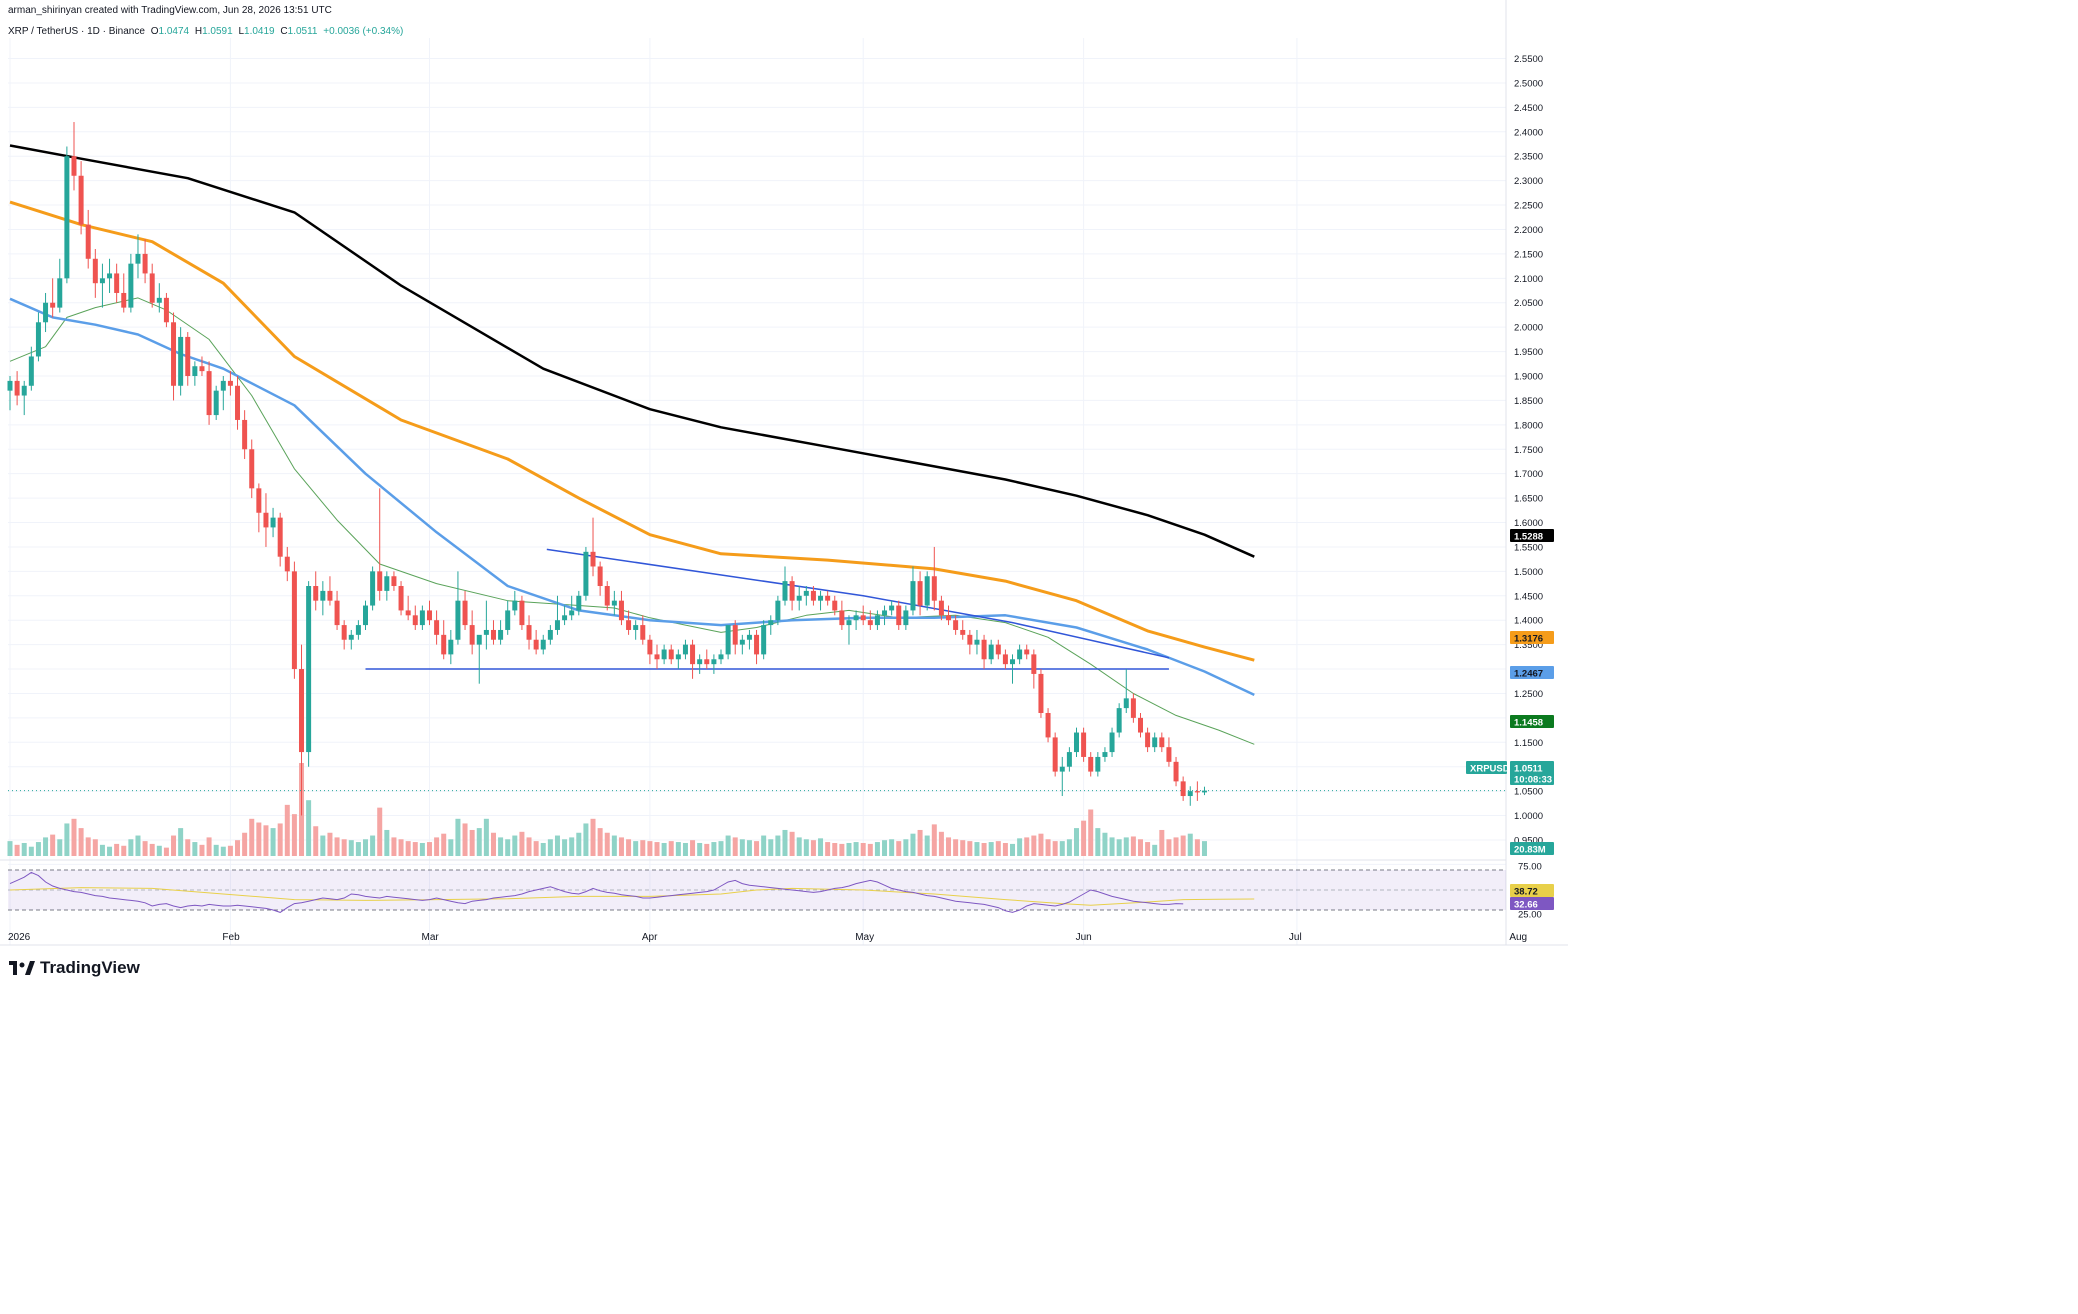 The height and width of the screenshot is (1314, 2078). What do you see at coordinates (1528, 157) in the screenshot?
I see `price-tick-label: 2.3500` at bounding box center [1528, 157].